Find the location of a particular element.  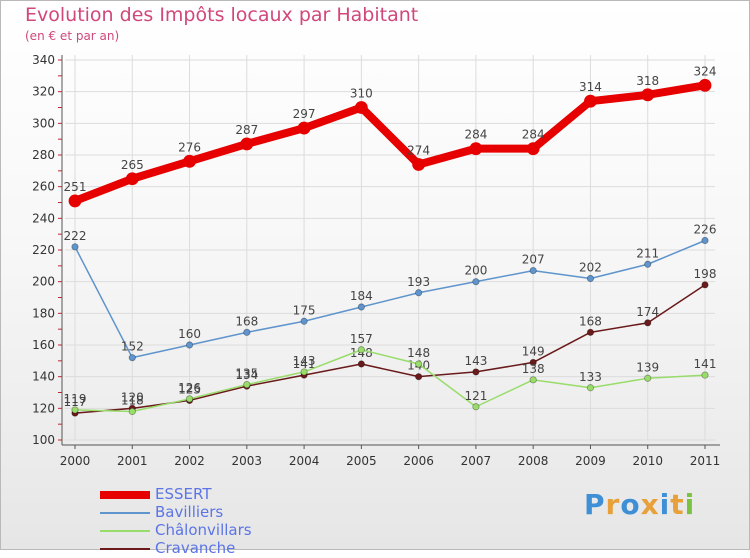

data-label: 251 is located at coordinates (75, 187).